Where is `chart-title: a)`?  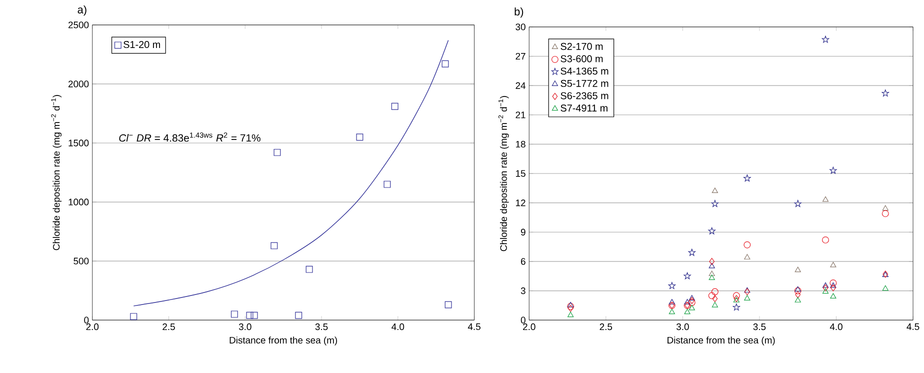
chart-title: a) is located at coordinates (82, 10).